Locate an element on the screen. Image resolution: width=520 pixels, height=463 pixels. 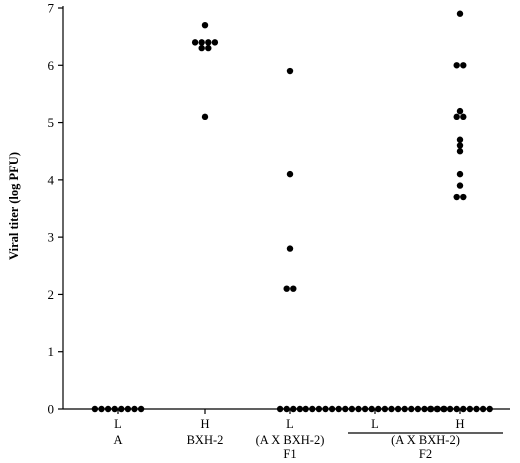
y-tick-label: 7 is located at coordinates (51, 8).